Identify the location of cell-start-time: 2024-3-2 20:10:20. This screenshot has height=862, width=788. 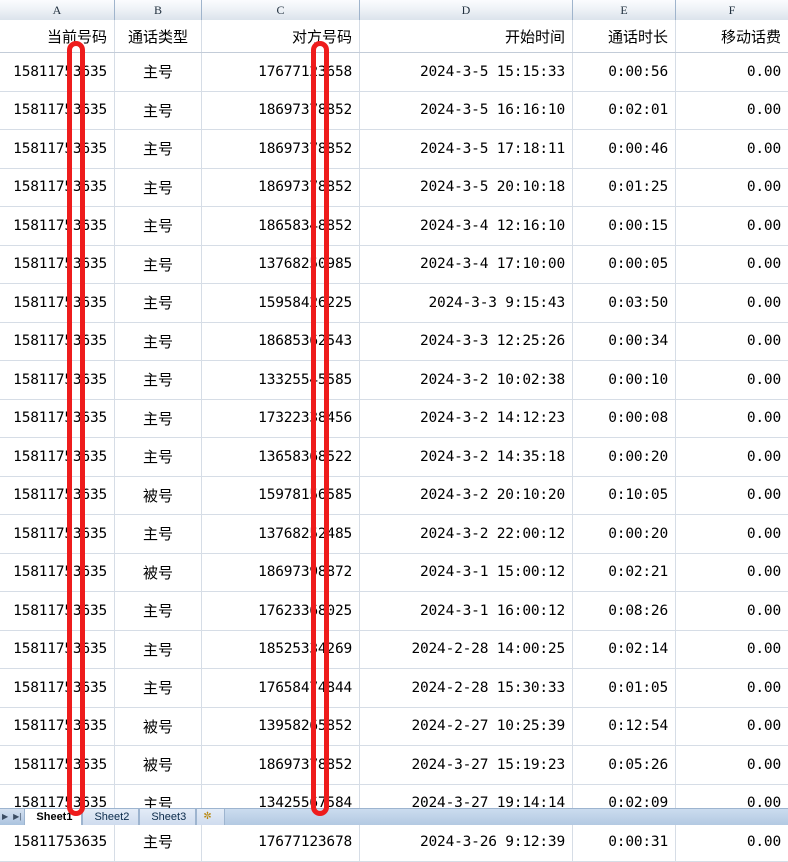
(466, 495).